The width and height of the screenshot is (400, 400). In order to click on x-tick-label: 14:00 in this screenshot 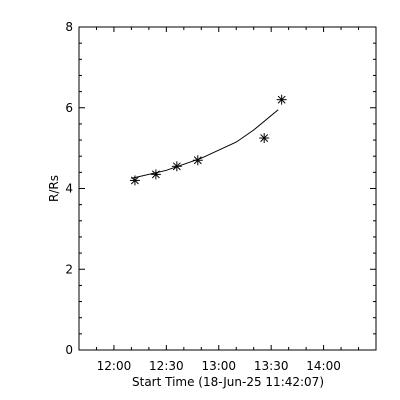, I will do `click(323, 366)`.